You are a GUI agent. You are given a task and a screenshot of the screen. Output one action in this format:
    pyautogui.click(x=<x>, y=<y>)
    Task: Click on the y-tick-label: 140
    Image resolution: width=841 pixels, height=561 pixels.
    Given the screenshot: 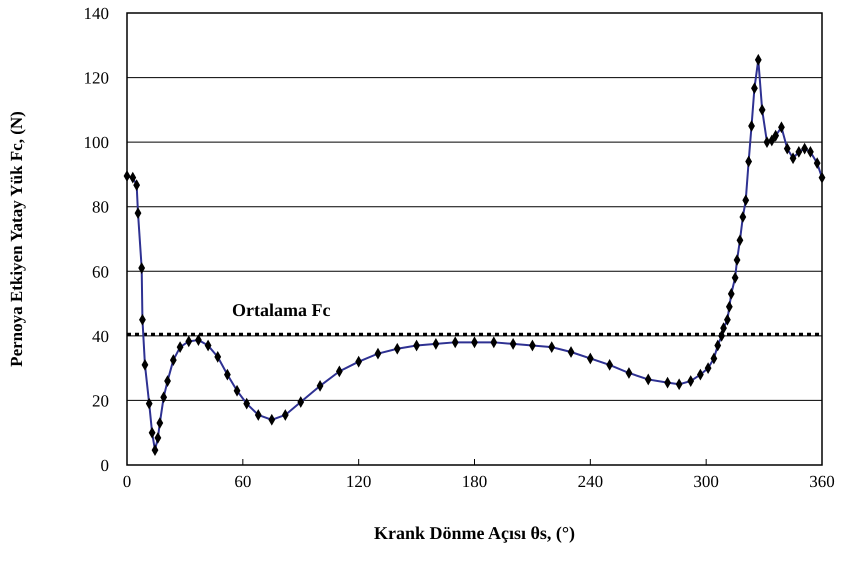 What is the action you would take?
    pyautogui.click(x=96, y=13)
    